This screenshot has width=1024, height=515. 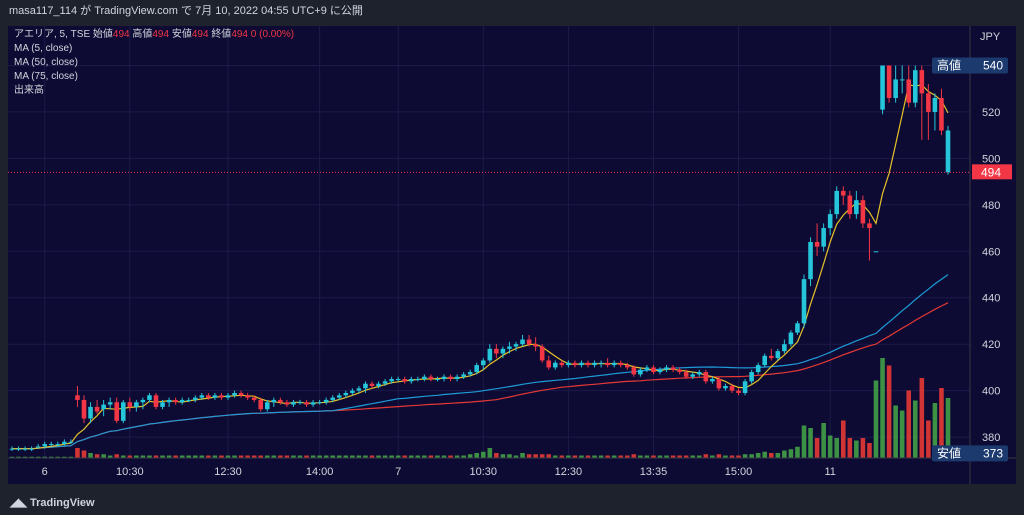 I want to click on high-badge-box, so click(x=970, y=65).